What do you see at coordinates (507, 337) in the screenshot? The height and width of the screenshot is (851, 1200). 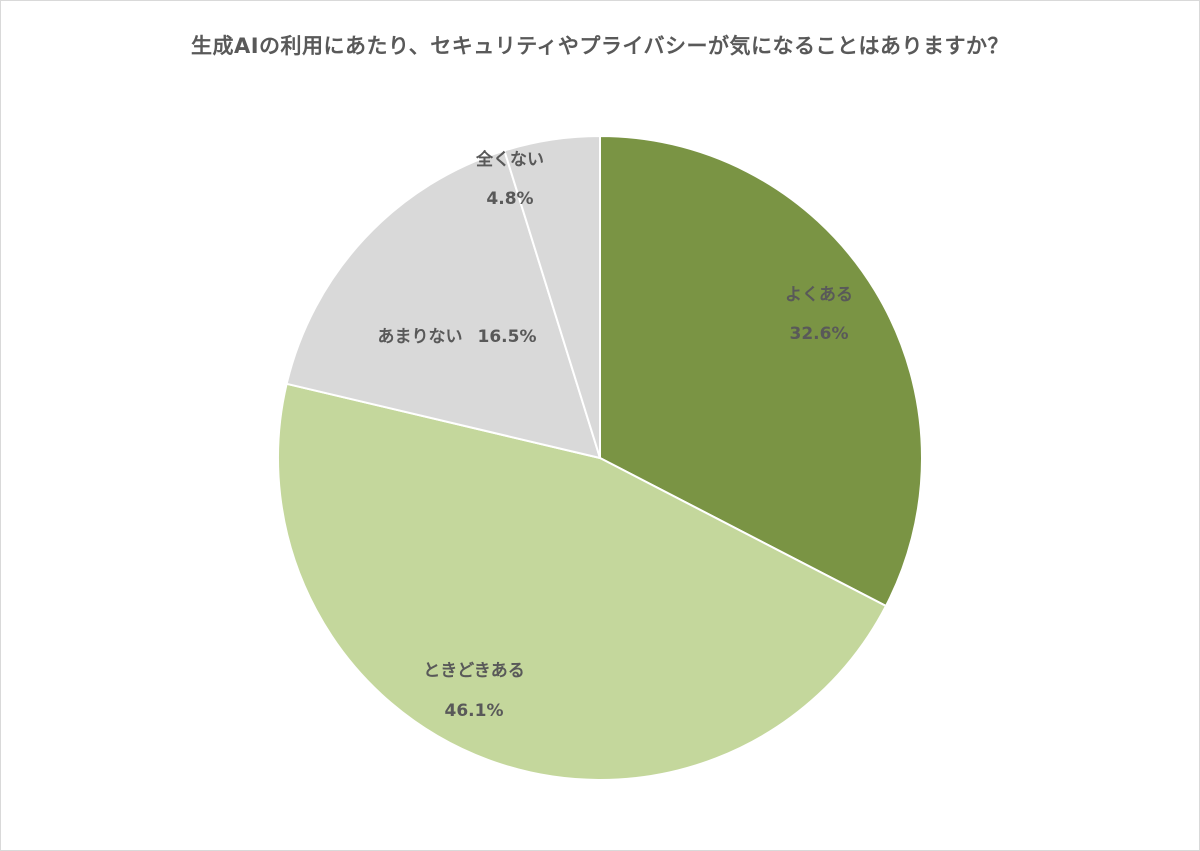 I see `label-value-2: 16.5%` at bounding box center [507, 337].